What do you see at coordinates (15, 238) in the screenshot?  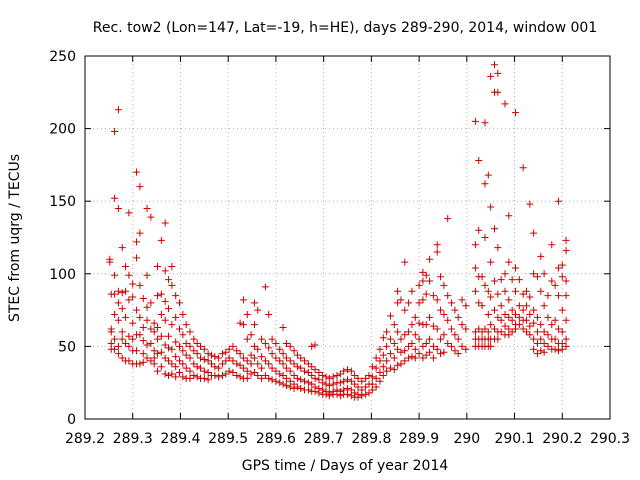 I see `y-axis-label: STEC from uqrg / TECUs` at bounding box center [15, 238].